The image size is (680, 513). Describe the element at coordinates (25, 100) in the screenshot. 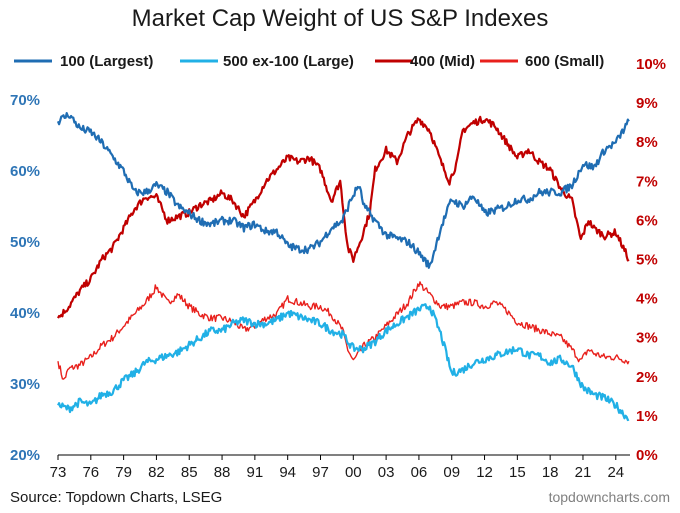

I see `left-axis-label: 70%` at that location.